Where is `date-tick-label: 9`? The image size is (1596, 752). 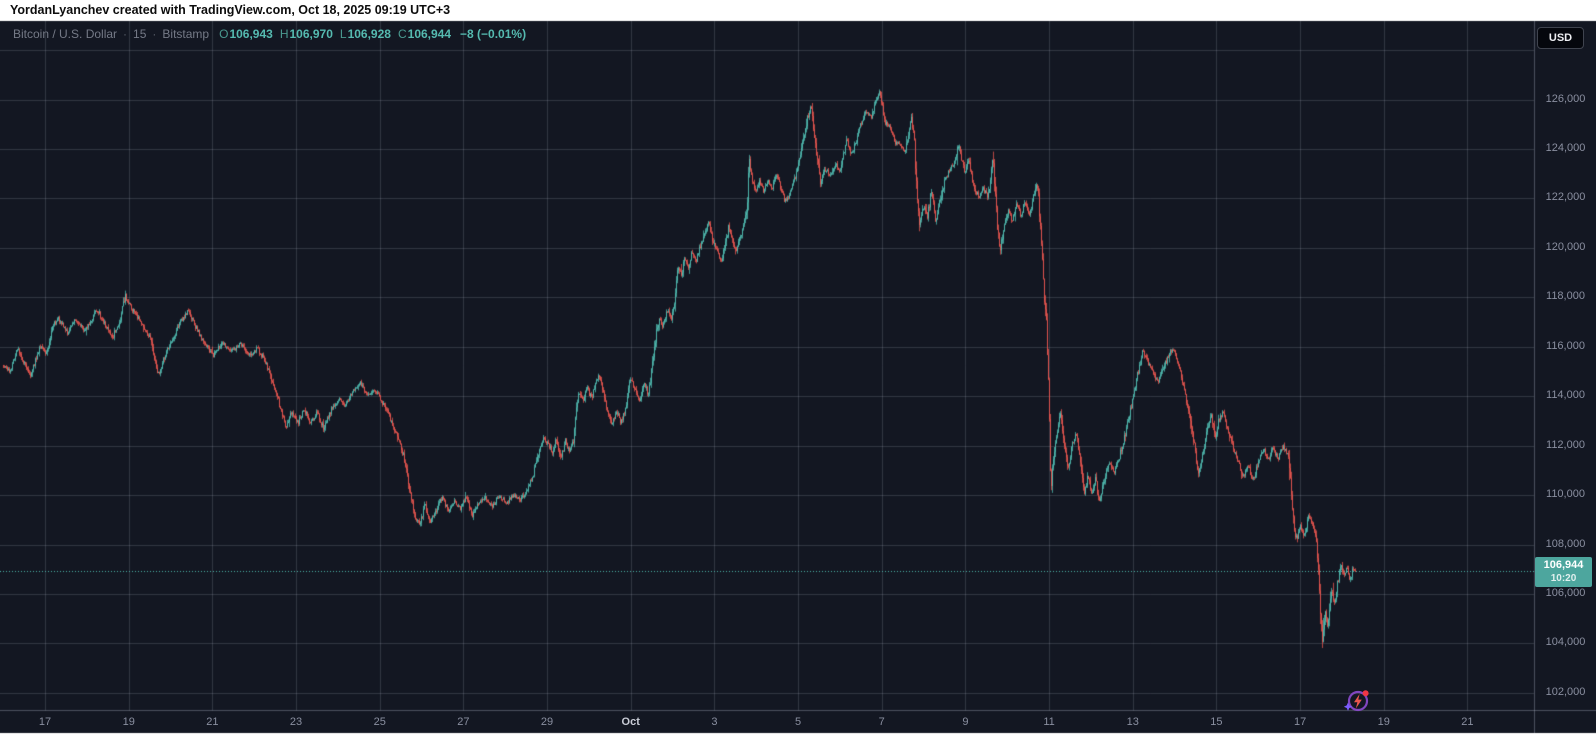 date-tick-label: 9 is located at coordinates (965, 722).